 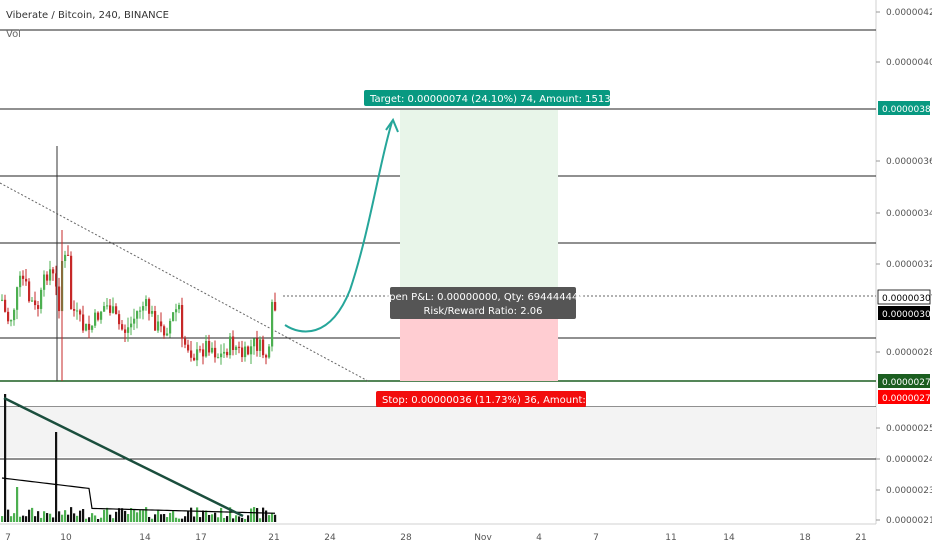 I want to click on entry-price-badge, so click(x=904, y=297).